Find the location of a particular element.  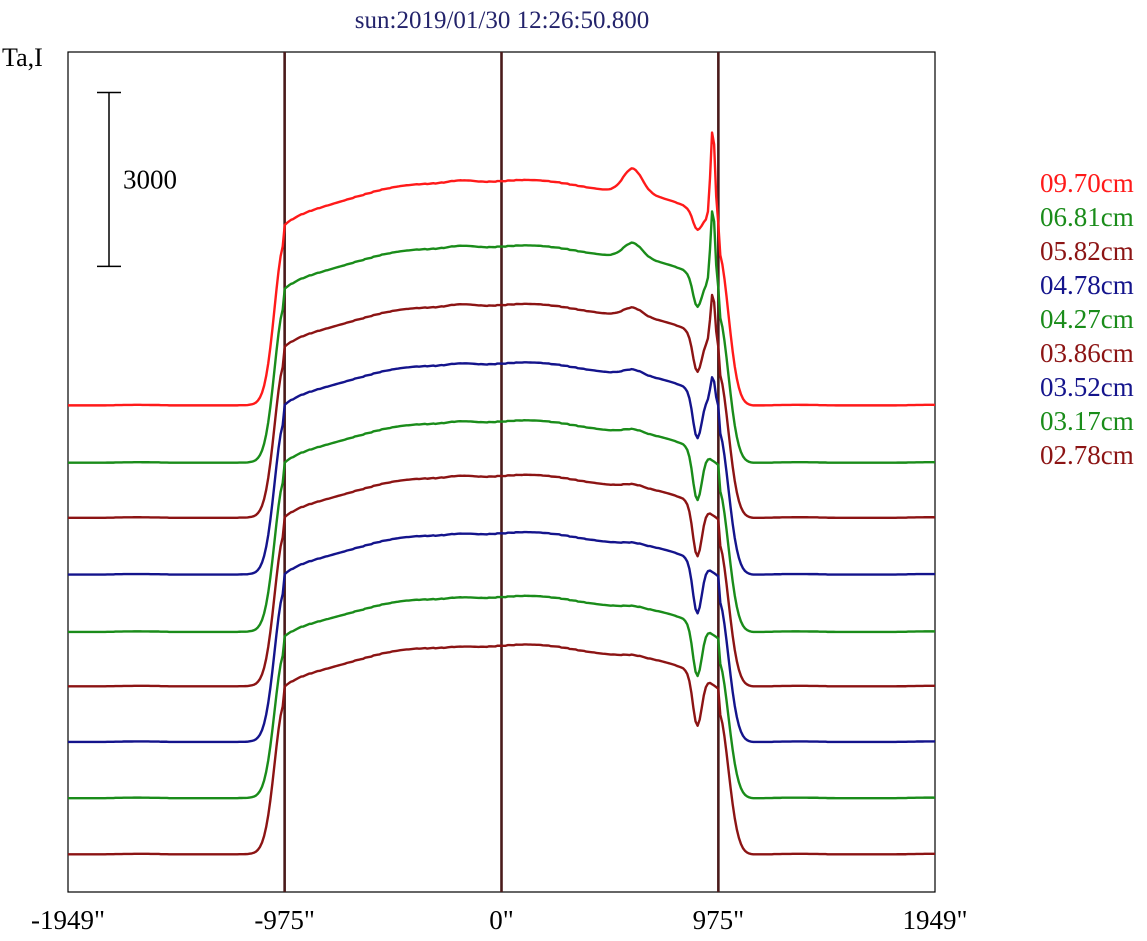

x-tick-labels: -1949" -975" 0" 975" 1949" is located at coordinates (499, 920).